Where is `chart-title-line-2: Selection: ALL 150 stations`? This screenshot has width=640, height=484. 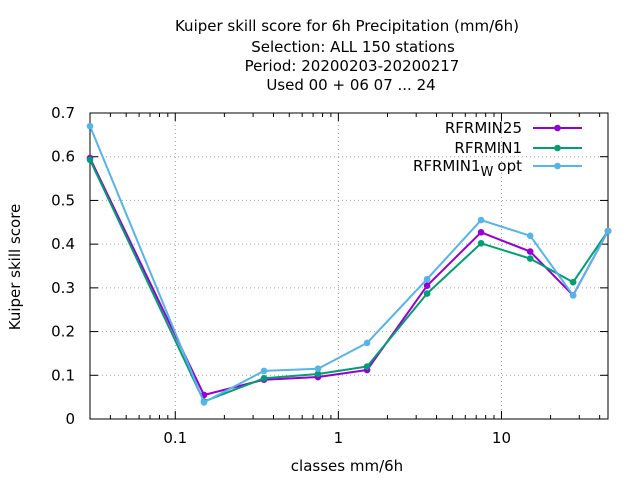 chart-title-line-2: Selection: ALL 150 stations is located at coordinates (353, 47).